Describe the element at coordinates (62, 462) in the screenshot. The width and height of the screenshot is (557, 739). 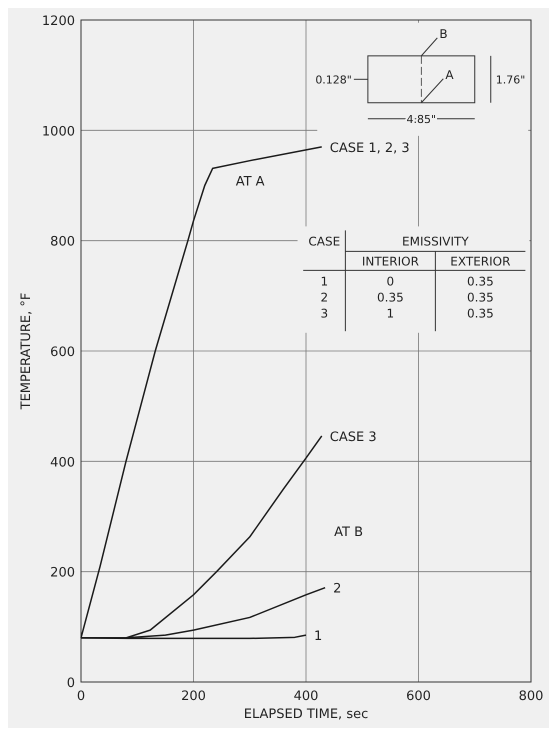
I see `y-tick-label: 400` at that location.